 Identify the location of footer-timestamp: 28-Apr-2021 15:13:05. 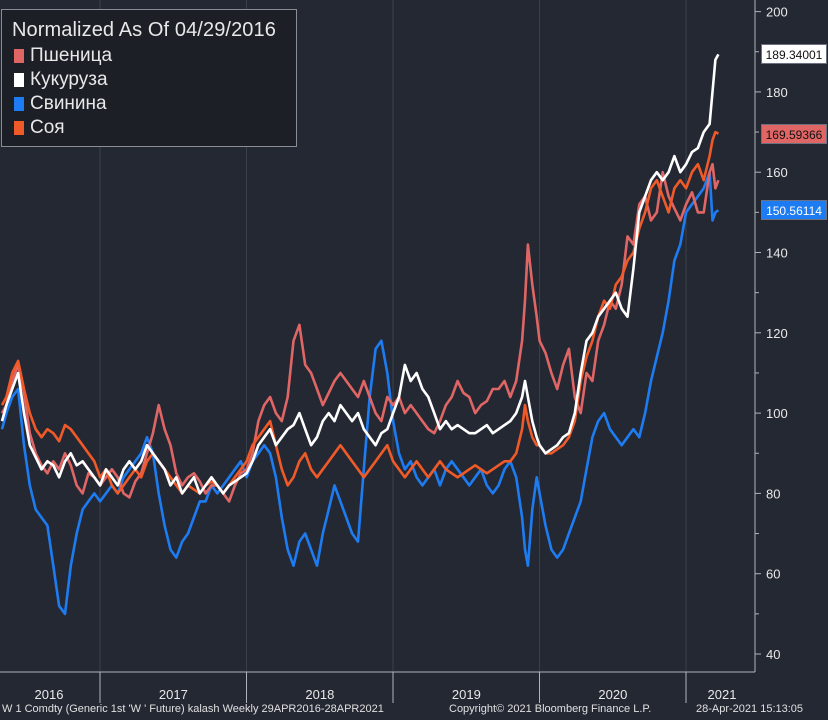
(750, 709).